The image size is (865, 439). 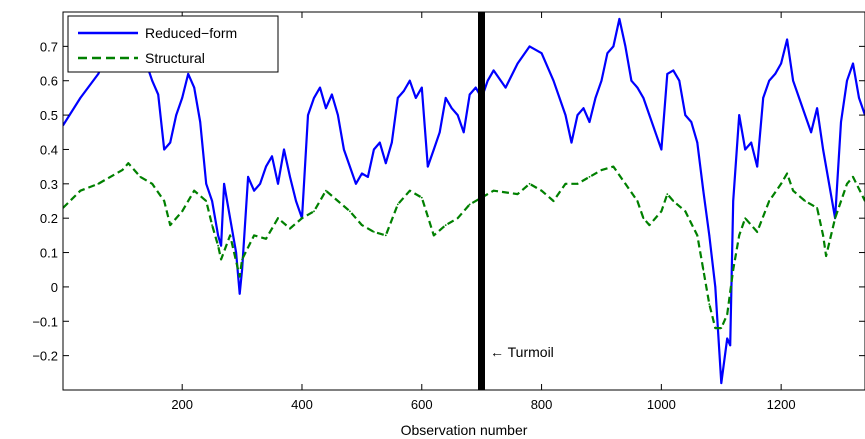 I want to click on y-tick-label: 0.1, so click(x=49, y=253).